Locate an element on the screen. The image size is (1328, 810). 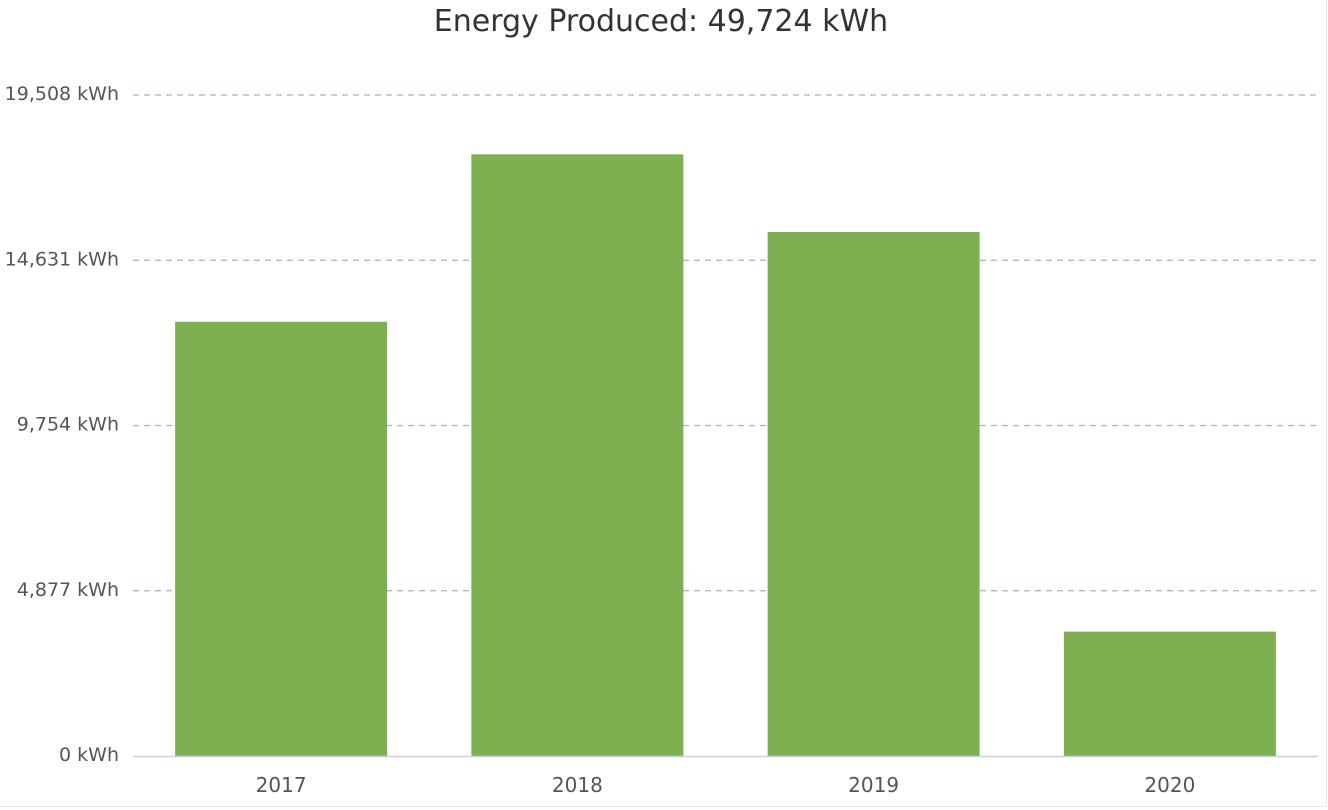
y-tick-label: 14,631 kWh is located at coordinates (62, 259).